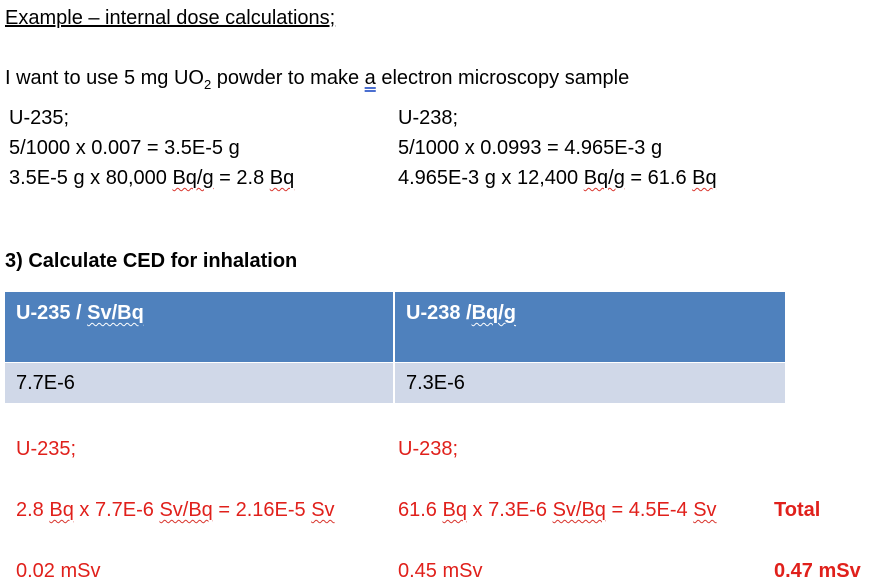  I want to click on result-u235-calc-c: x 7.7E-6, so click(116, 510).